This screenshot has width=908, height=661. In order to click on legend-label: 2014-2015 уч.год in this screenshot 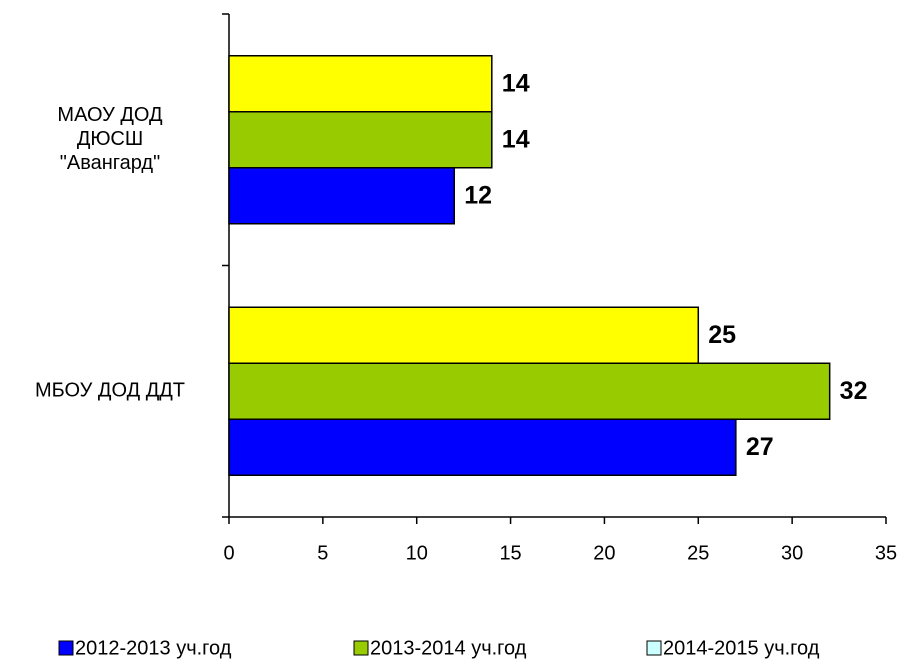, I will do `click(741, 648)`.